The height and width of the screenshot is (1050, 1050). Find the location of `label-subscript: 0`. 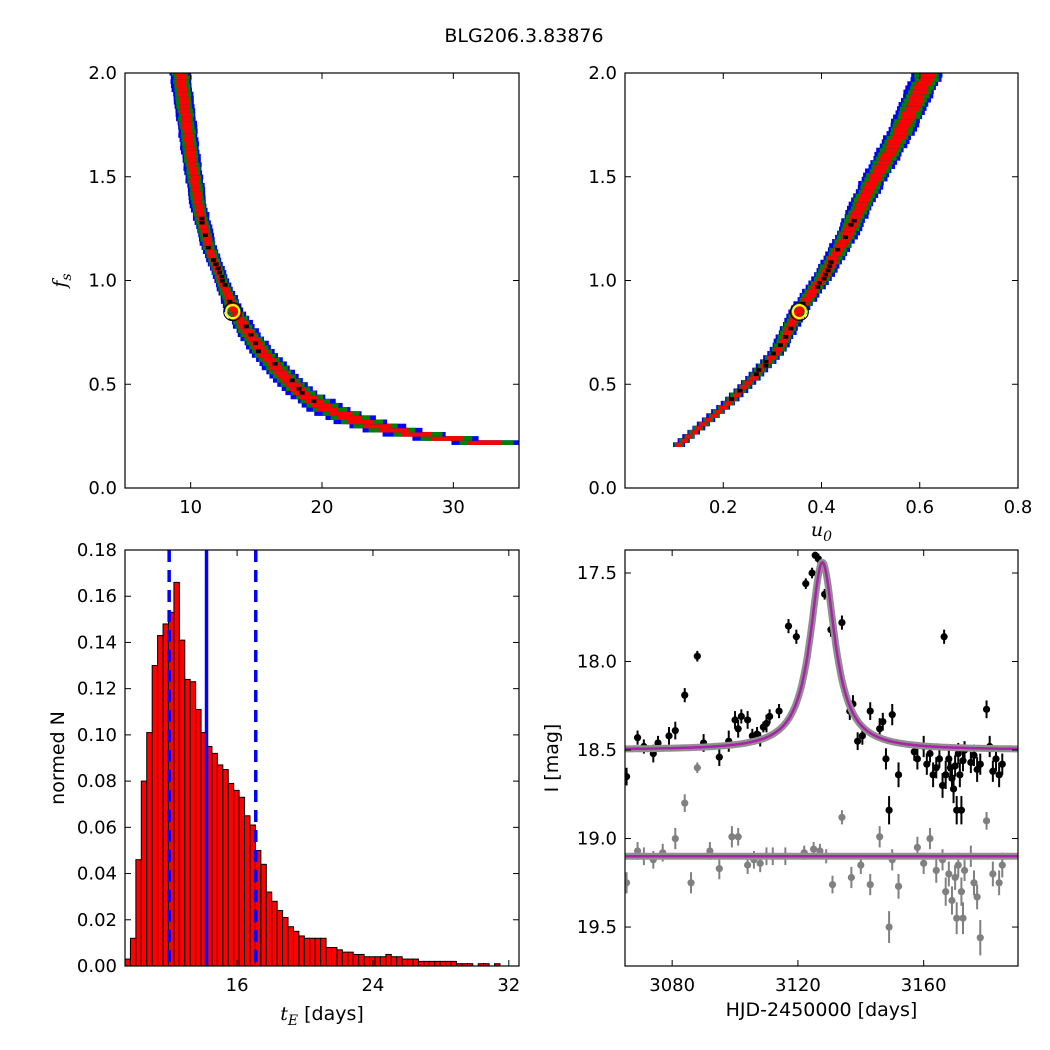

label-subscript: 0 is located at coordinates (827, 537).